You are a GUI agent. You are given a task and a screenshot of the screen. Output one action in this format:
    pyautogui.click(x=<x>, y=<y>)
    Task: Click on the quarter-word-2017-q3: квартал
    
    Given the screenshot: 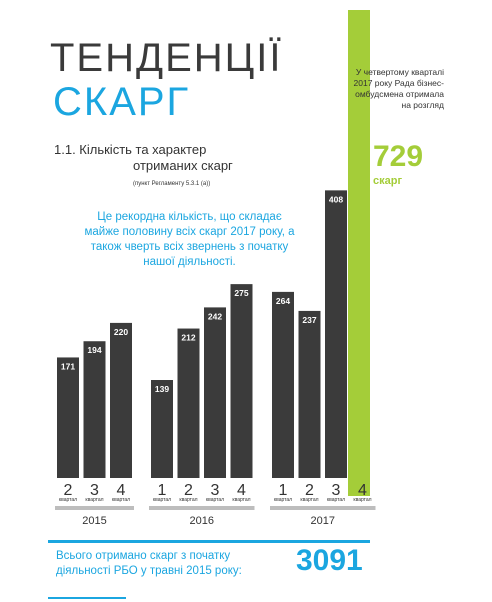 What is the action you would take?
    pyautogui.click(x=336, y=500)
    